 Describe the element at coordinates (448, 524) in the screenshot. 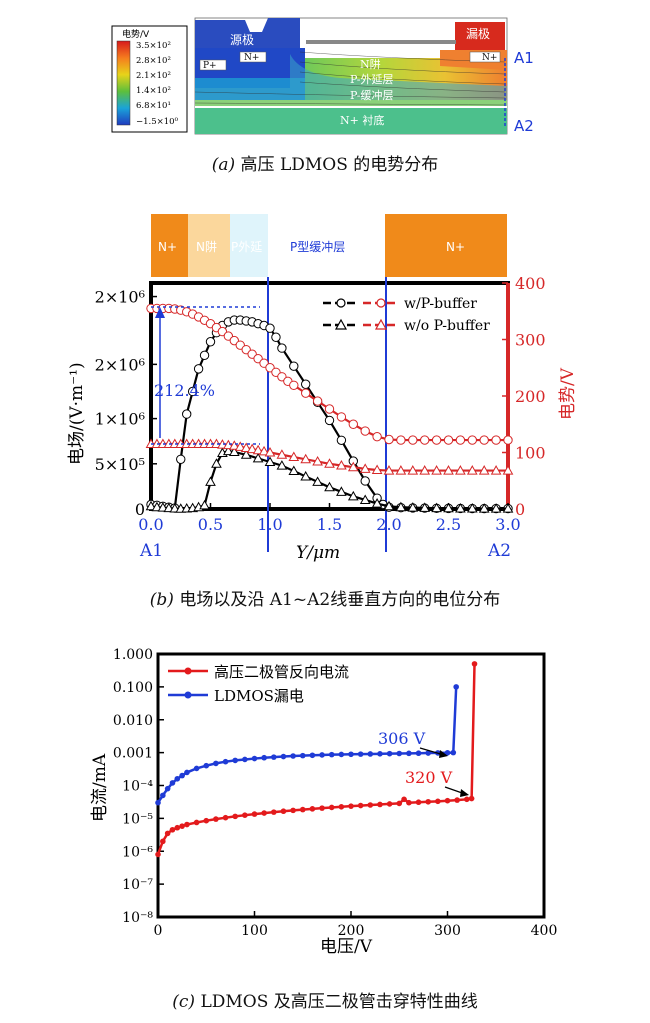

I see `x-tick-label-b: 2.5` at that location.